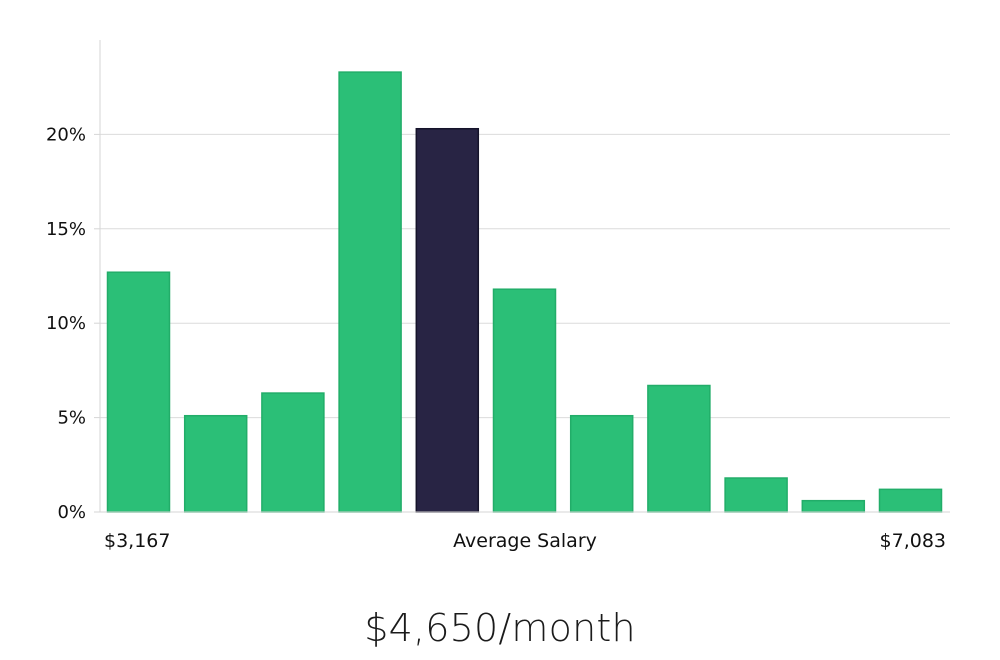 The height and width of the screenshot is (660, 1000). What do you see at coordinates (137, 541) in the screenshot?
I see `x-label-min: $3,167` at bounding box center [137, 541].